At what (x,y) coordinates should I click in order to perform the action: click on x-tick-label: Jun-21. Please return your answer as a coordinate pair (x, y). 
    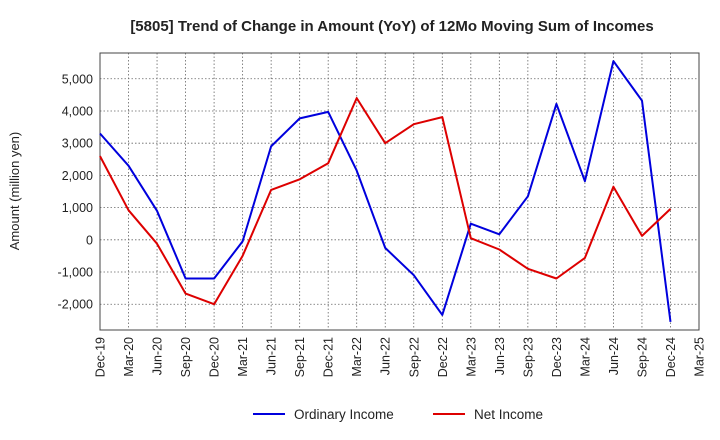
    Looking at the image, I should click on (272, 356).